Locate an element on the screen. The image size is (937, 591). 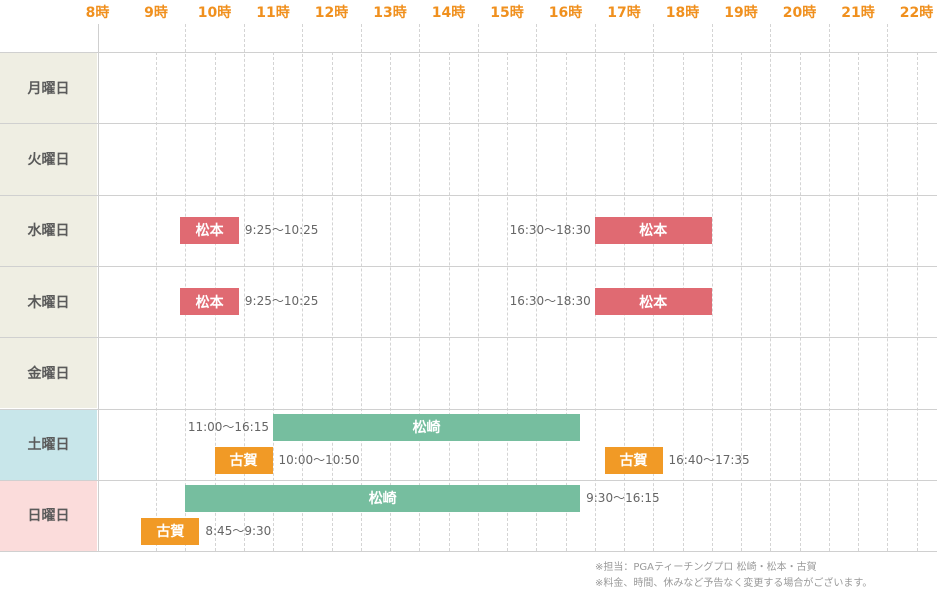
hour-label: 13時 is located at coordinates (390, 13).